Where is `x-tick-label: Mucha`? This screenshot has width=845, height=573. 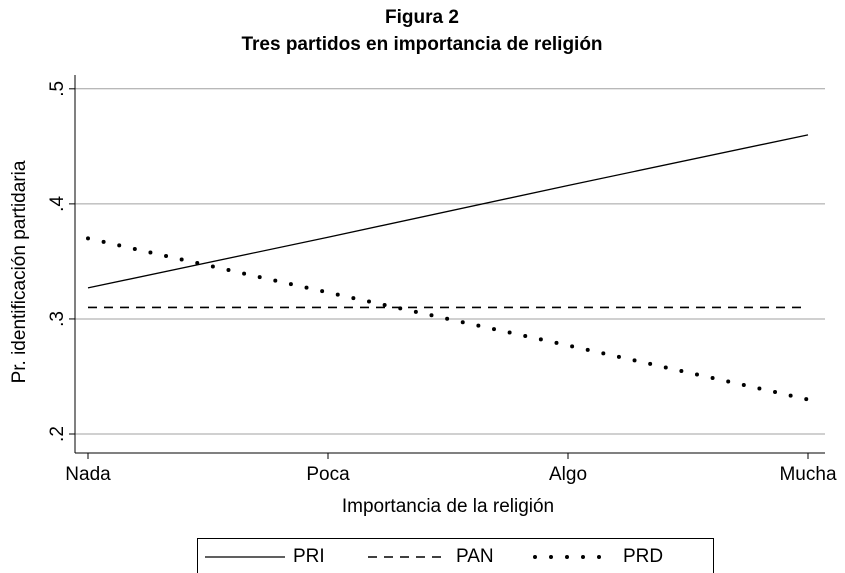 x-tick-label: Mucha is located at coordinates (807, 474).